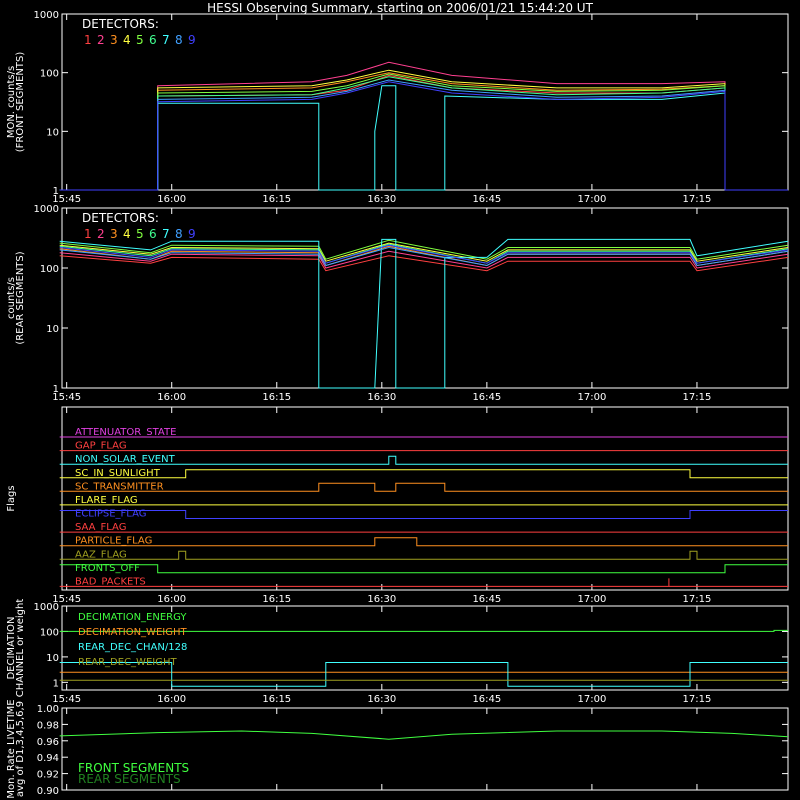 The image size is (800, 800). What do you see at coordinates (11, 647) in the screenshot?
I see `y-axis-label: DECIMATION` at bounding box center [11, 647].